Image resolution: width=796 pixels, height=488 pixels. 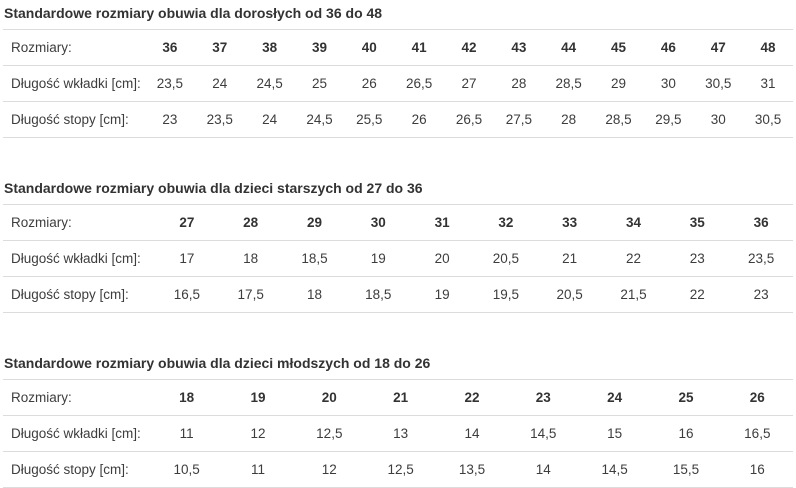 What do you see at coordinates (442, 294) in the screenshot?
I see `foot-length-cell: 19` at bounding box center [442, 294].